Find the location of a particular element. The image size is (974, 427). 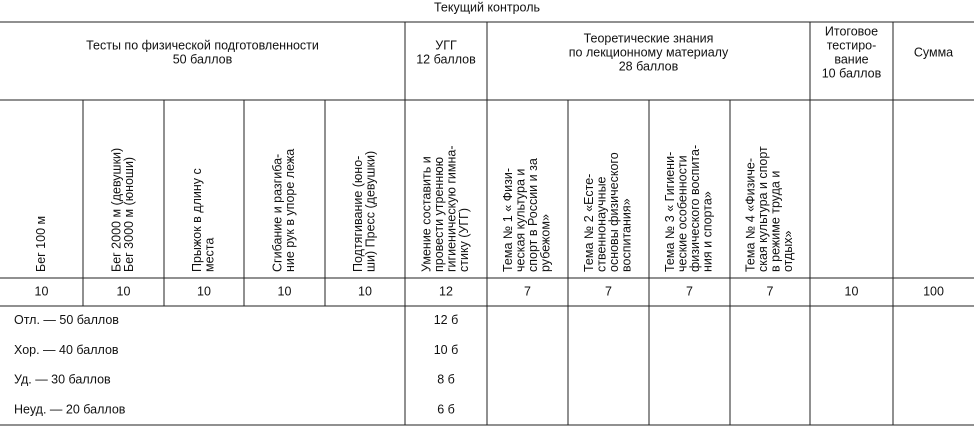

column-header: ния и спорта» is located at coordinates (708, 231).